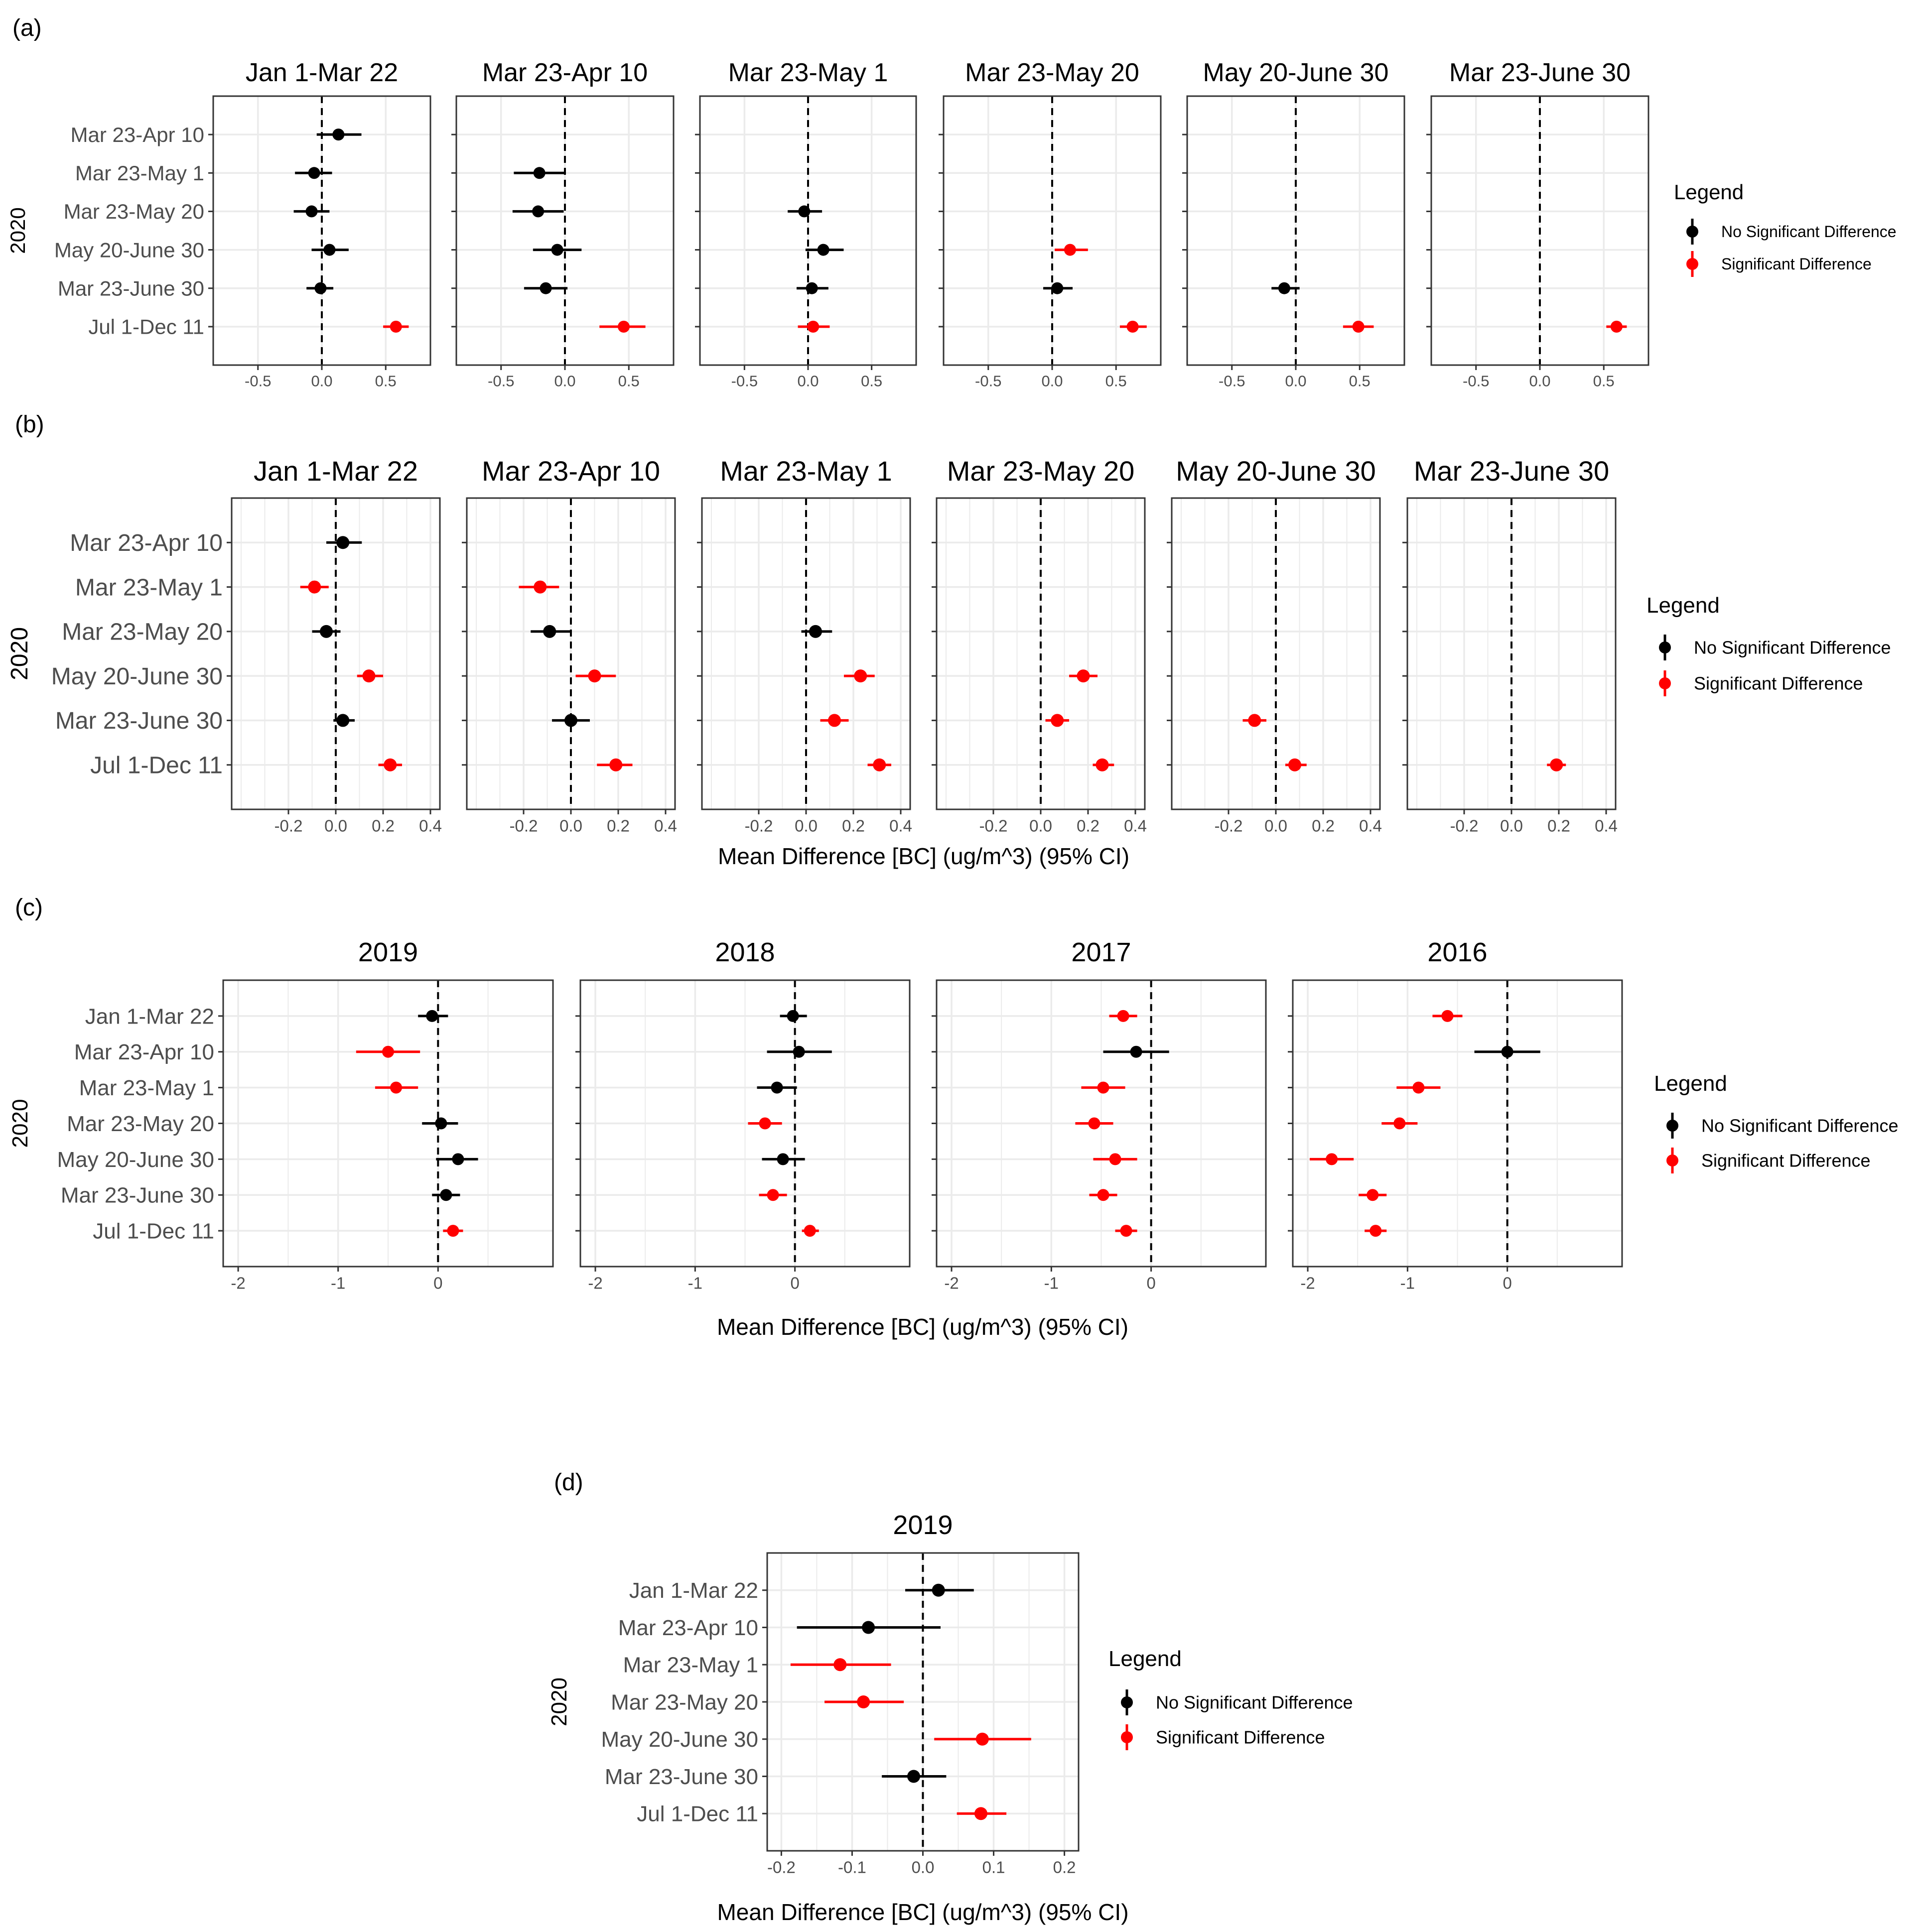 The image size is (1918, 1932). What do you see at coordinates (1101, 952) in the screenshot?
I see `panel-title: 2017` at bounding box center [1101, 952].